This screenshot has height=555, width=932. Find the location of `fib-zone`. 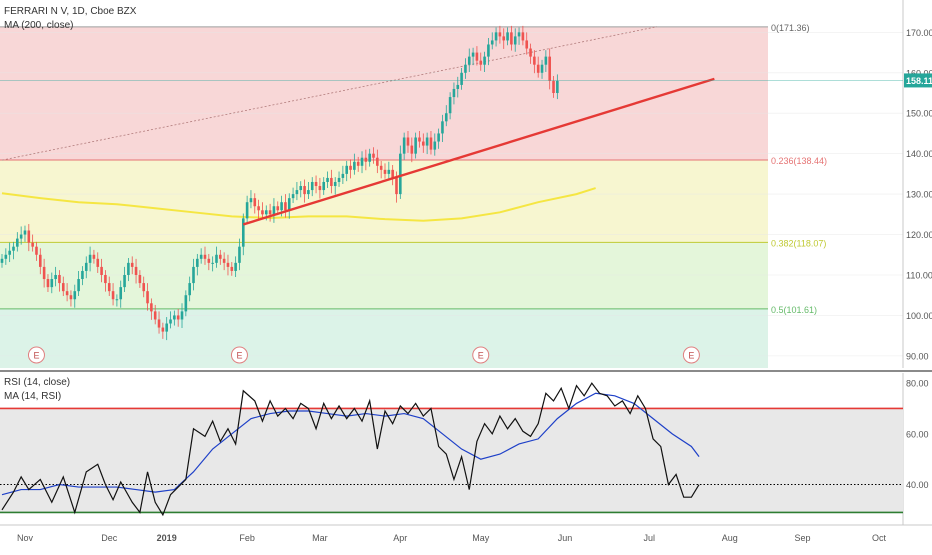

fib-zone is located at coordinates (384, 275).